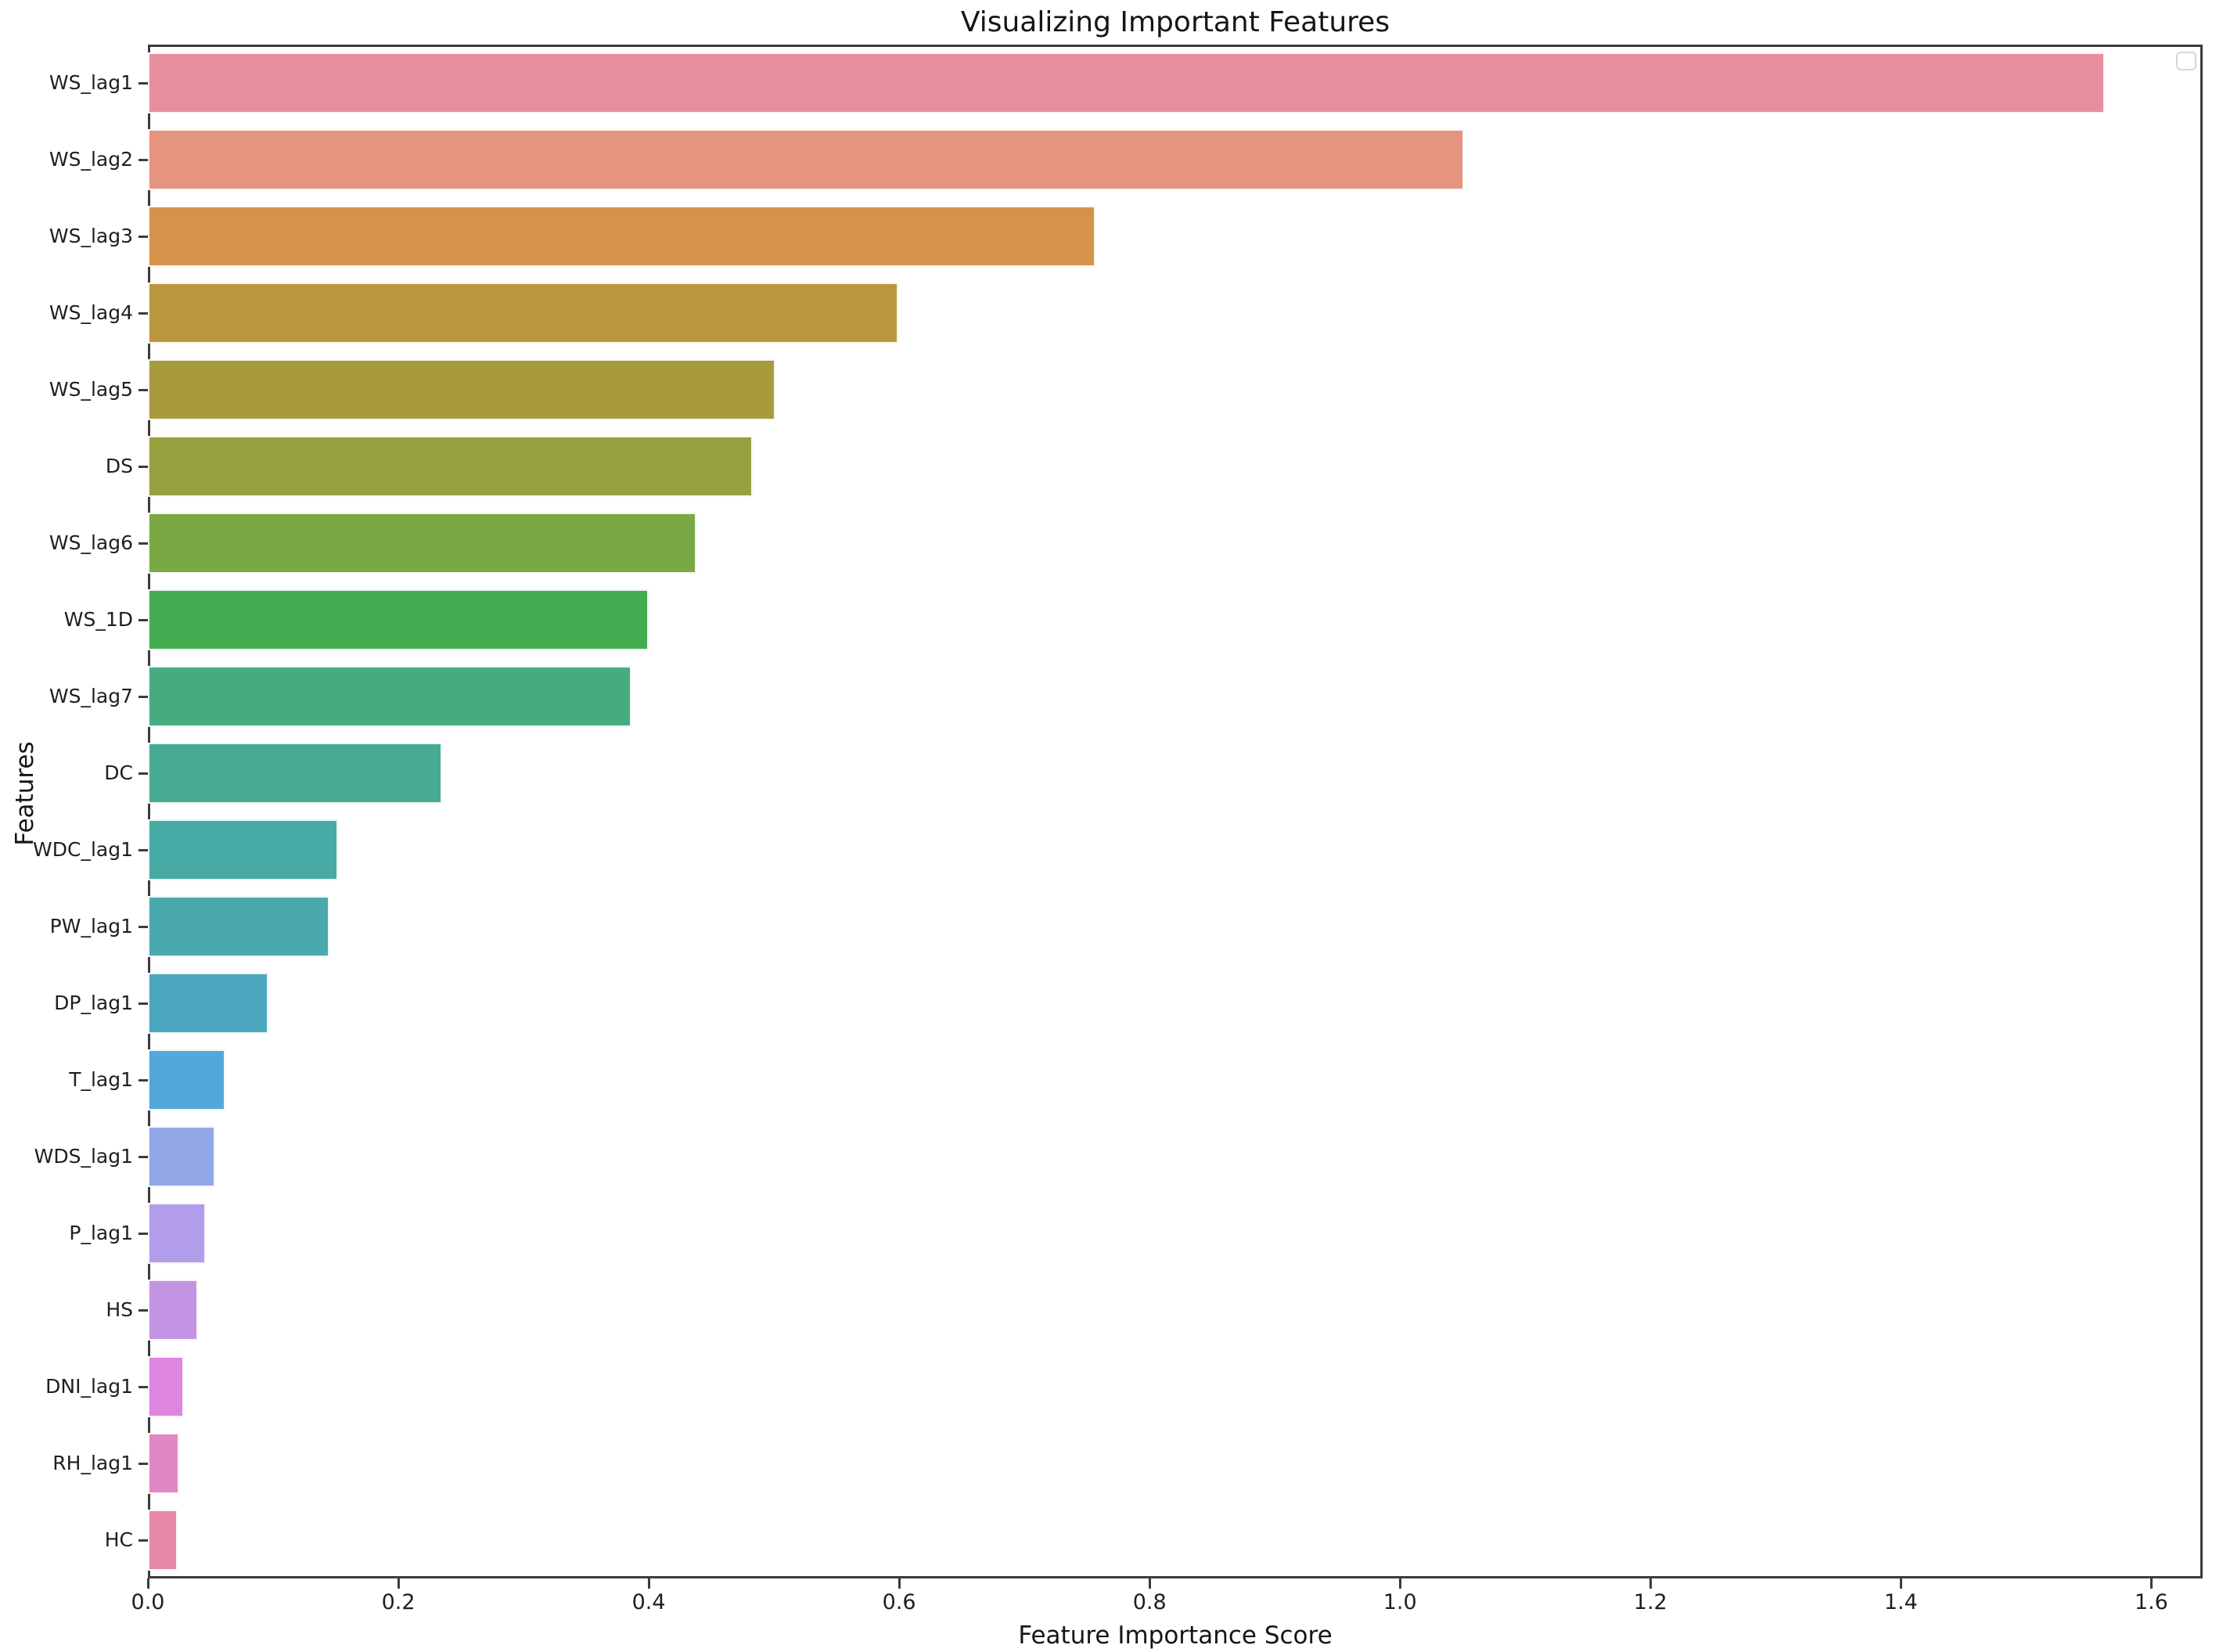  What do you see at coordinates (118, 772) in the screenshot?
I see `y-tick-label: DC` at bounding box center [118, 772].